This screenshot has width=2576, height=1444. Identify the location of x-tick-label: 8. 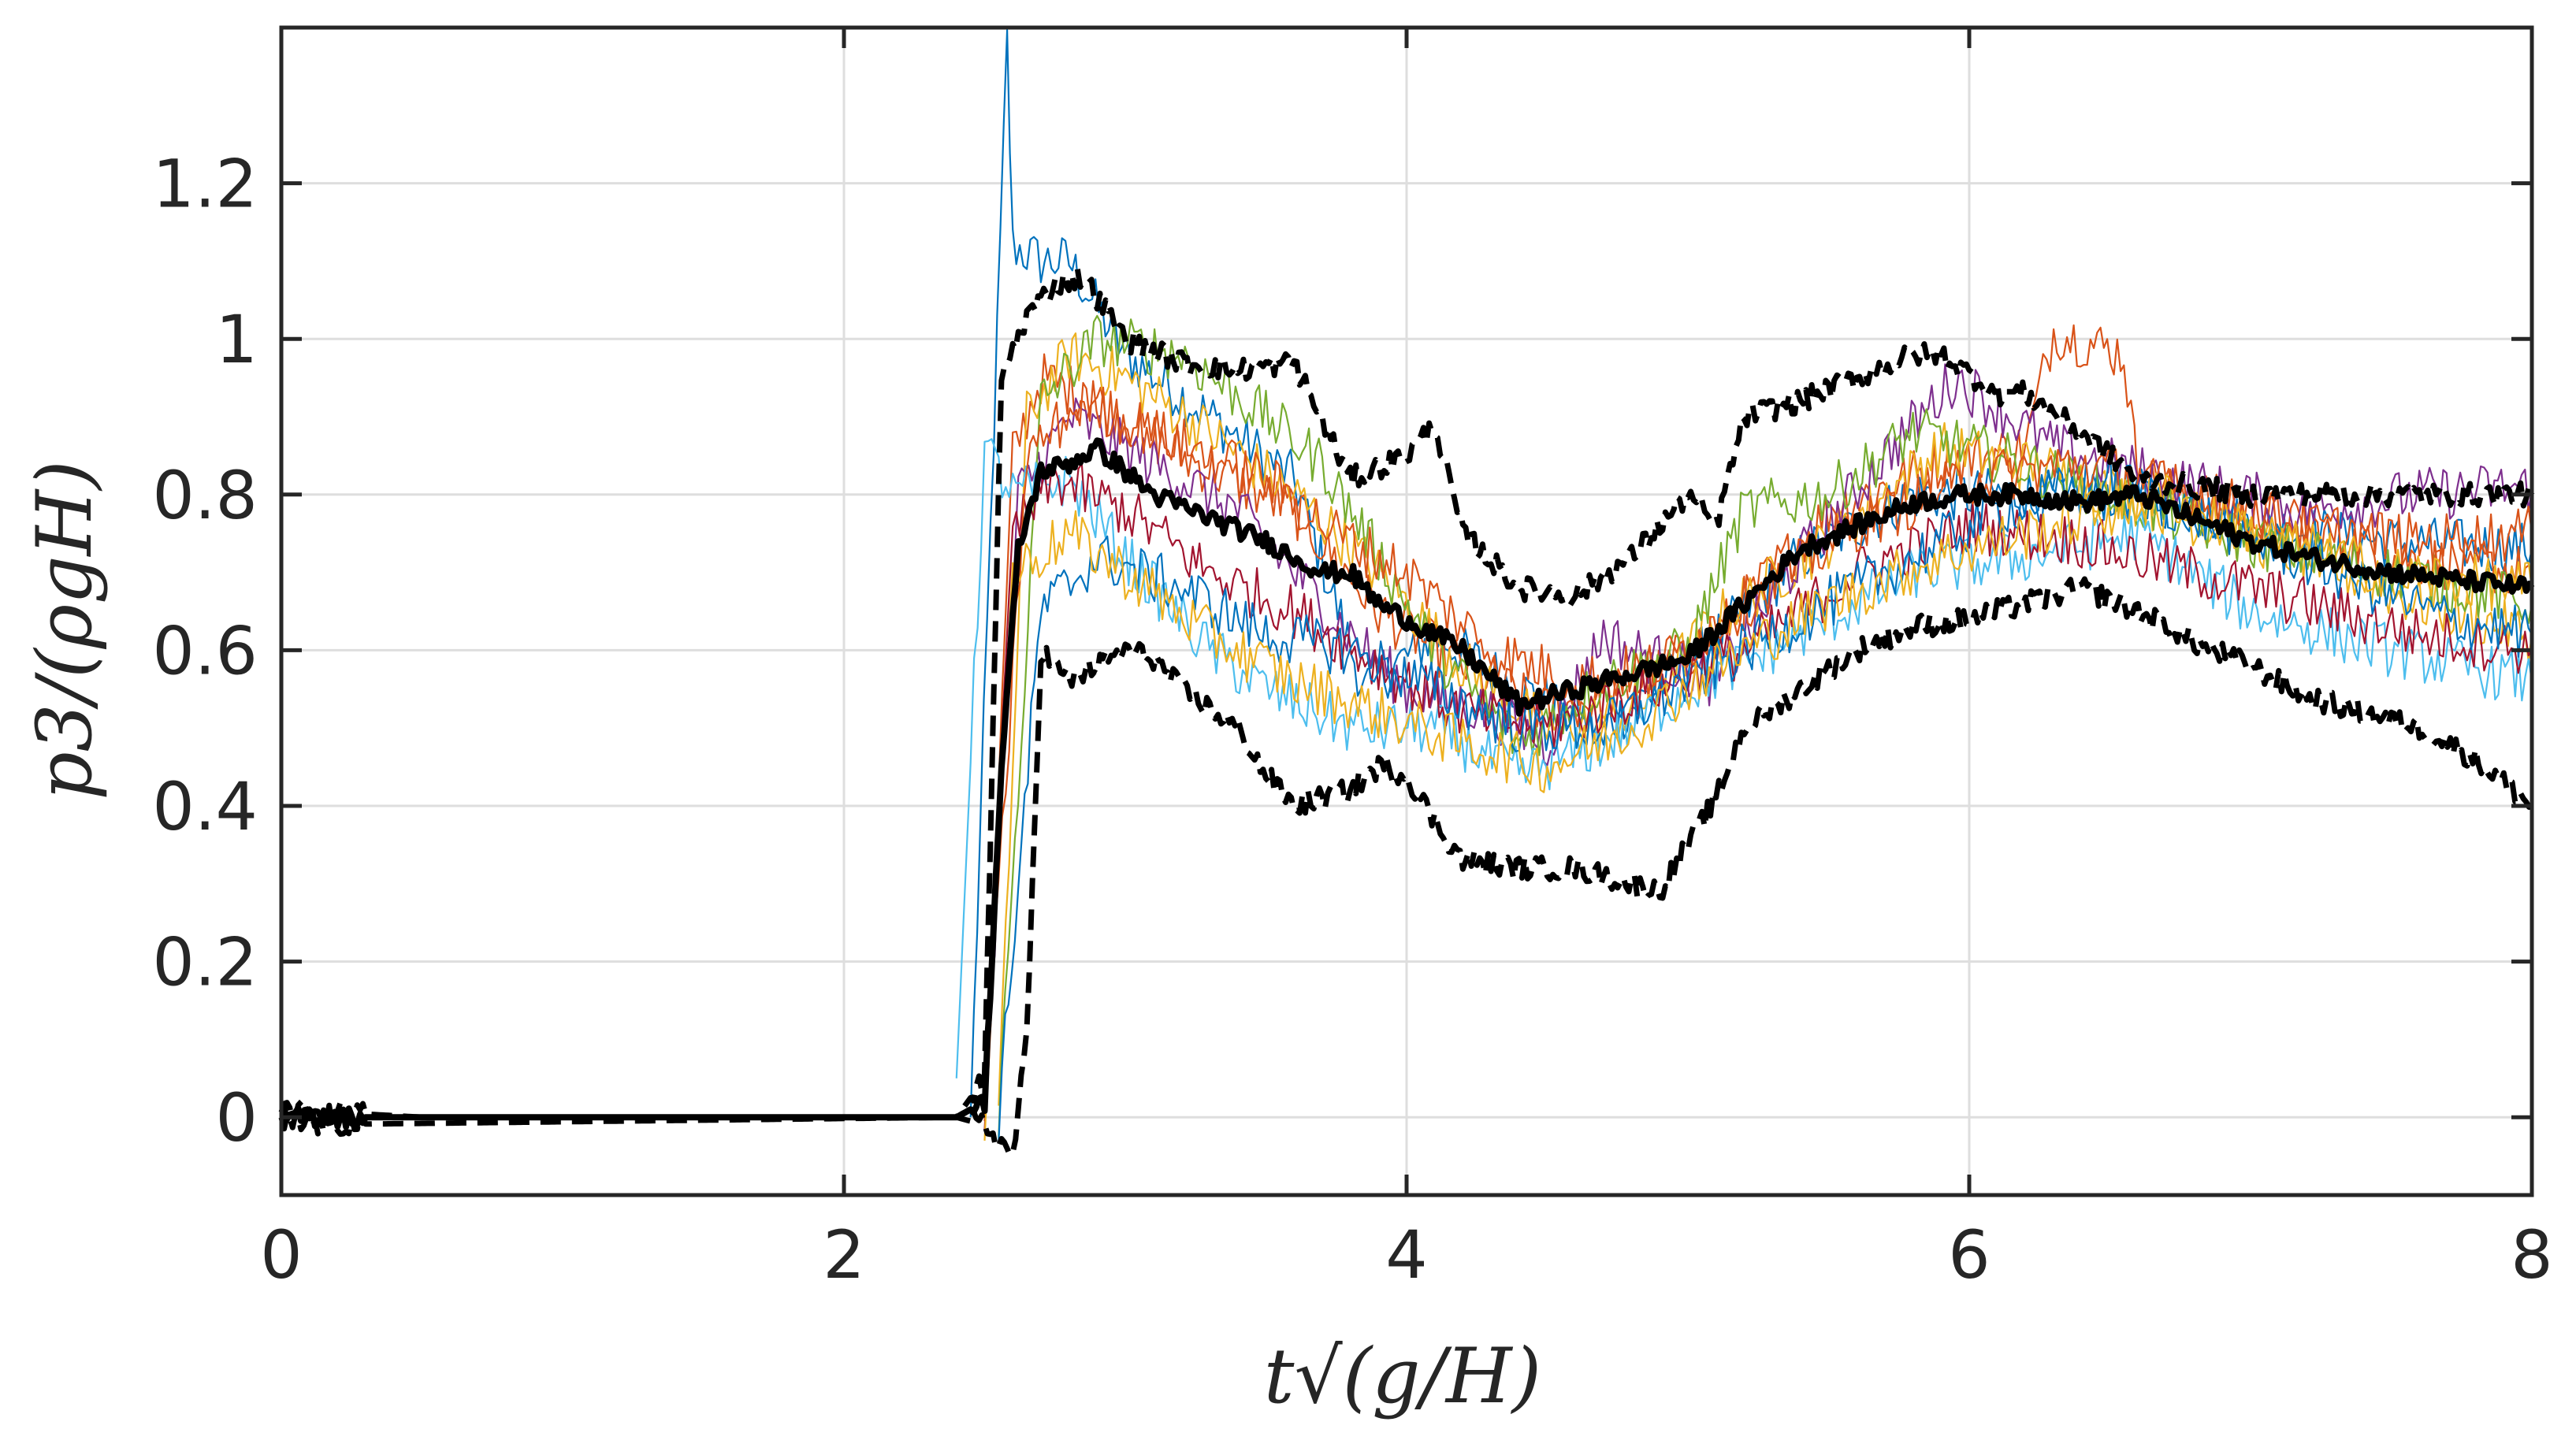
(2531, 1255).